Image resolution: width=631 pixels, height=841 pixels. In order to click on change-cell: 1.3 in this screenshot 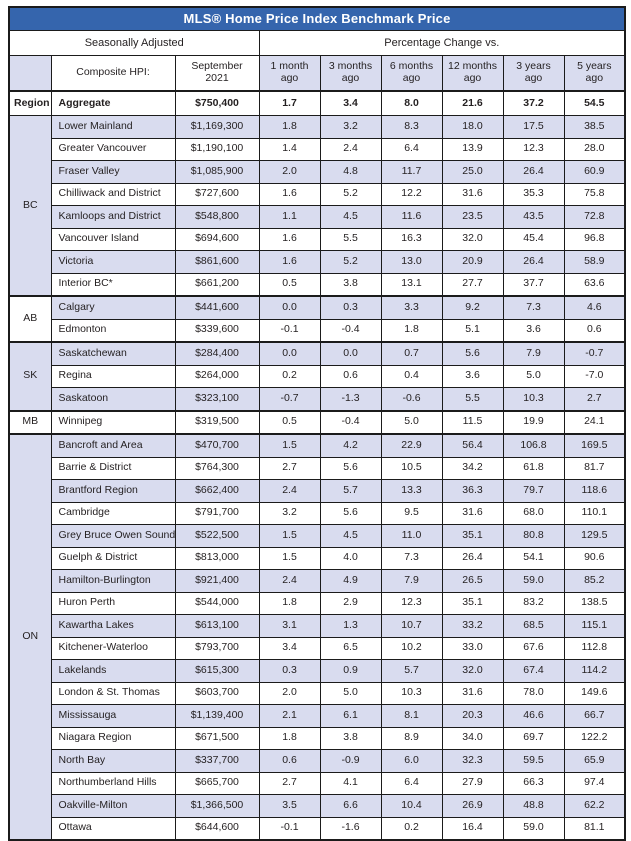, I will do `click(350, 626)`.